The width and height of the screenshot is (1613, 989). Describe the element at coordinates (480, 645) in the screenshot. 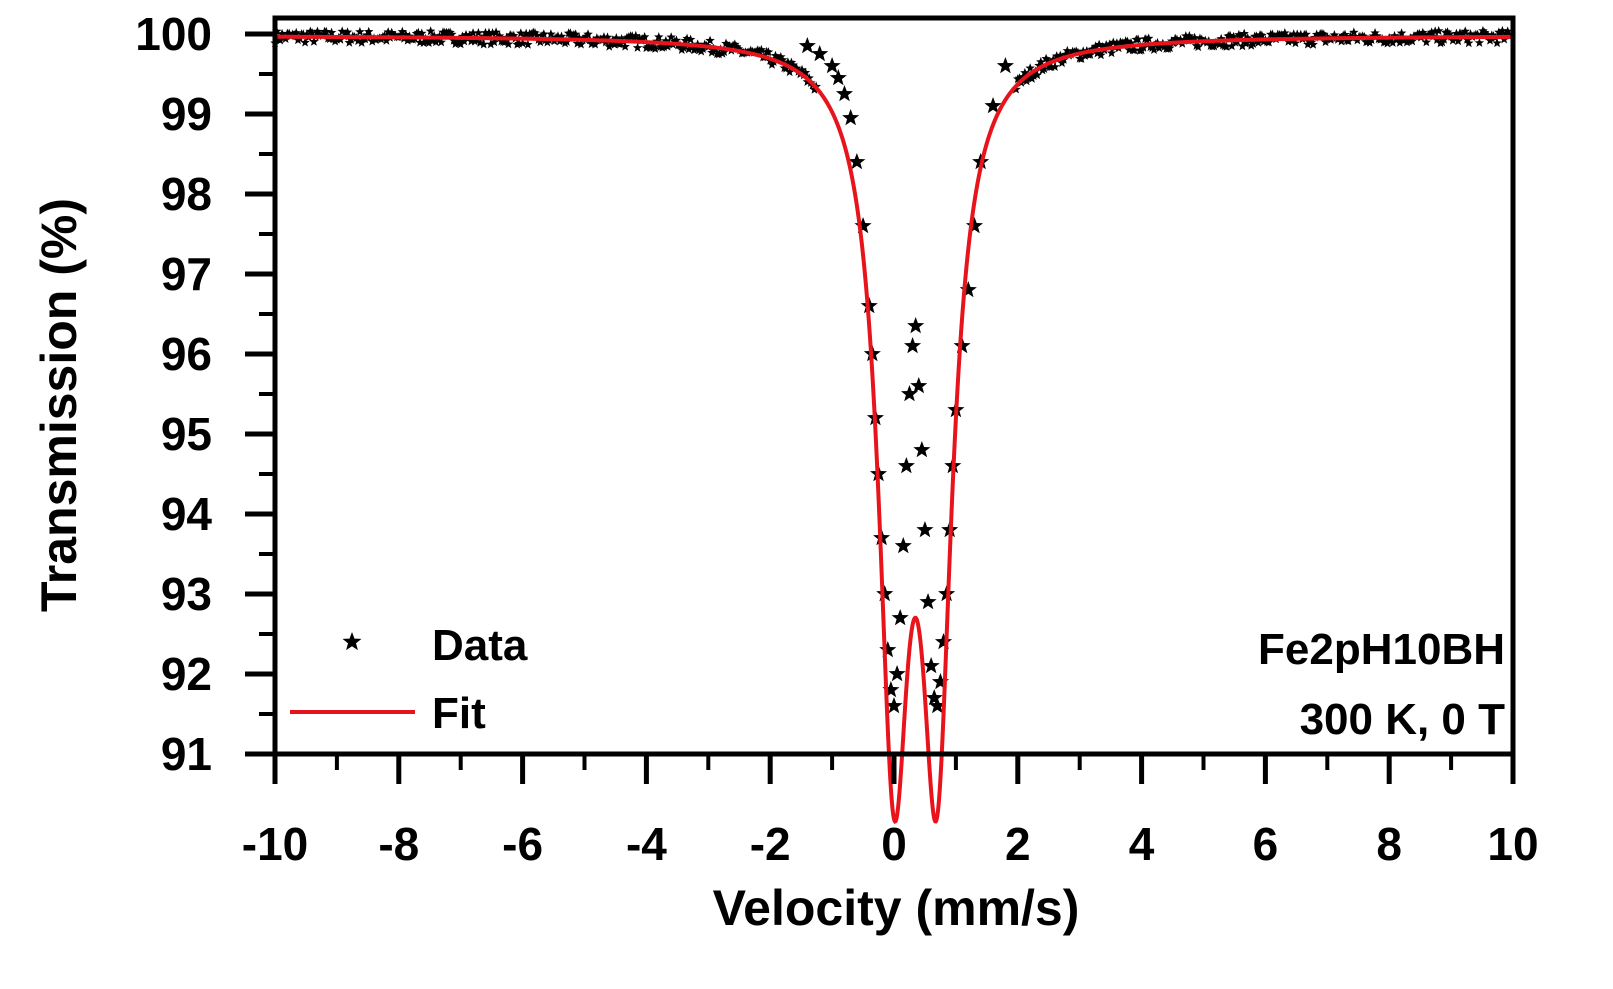

I see `legend-label-data: Data` at that location.